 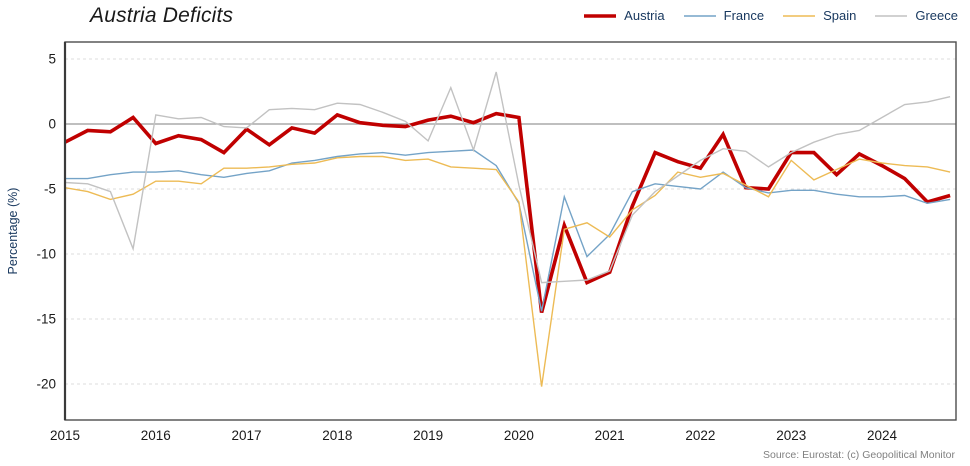 I want to click on legend-label: France, so click(x=744, y=15).